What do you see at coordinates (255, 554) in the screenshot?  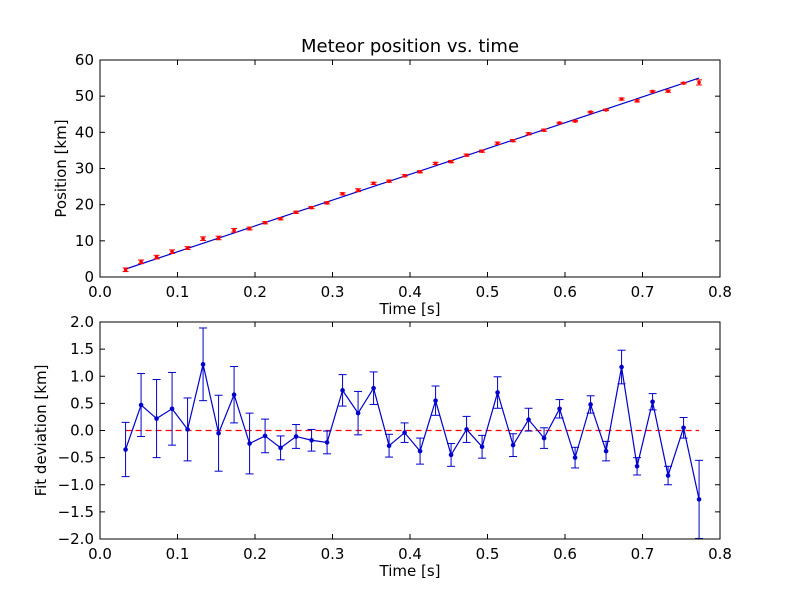 I see `deviation-x-tick-label: 0.2` at bounding box center [255, 554].